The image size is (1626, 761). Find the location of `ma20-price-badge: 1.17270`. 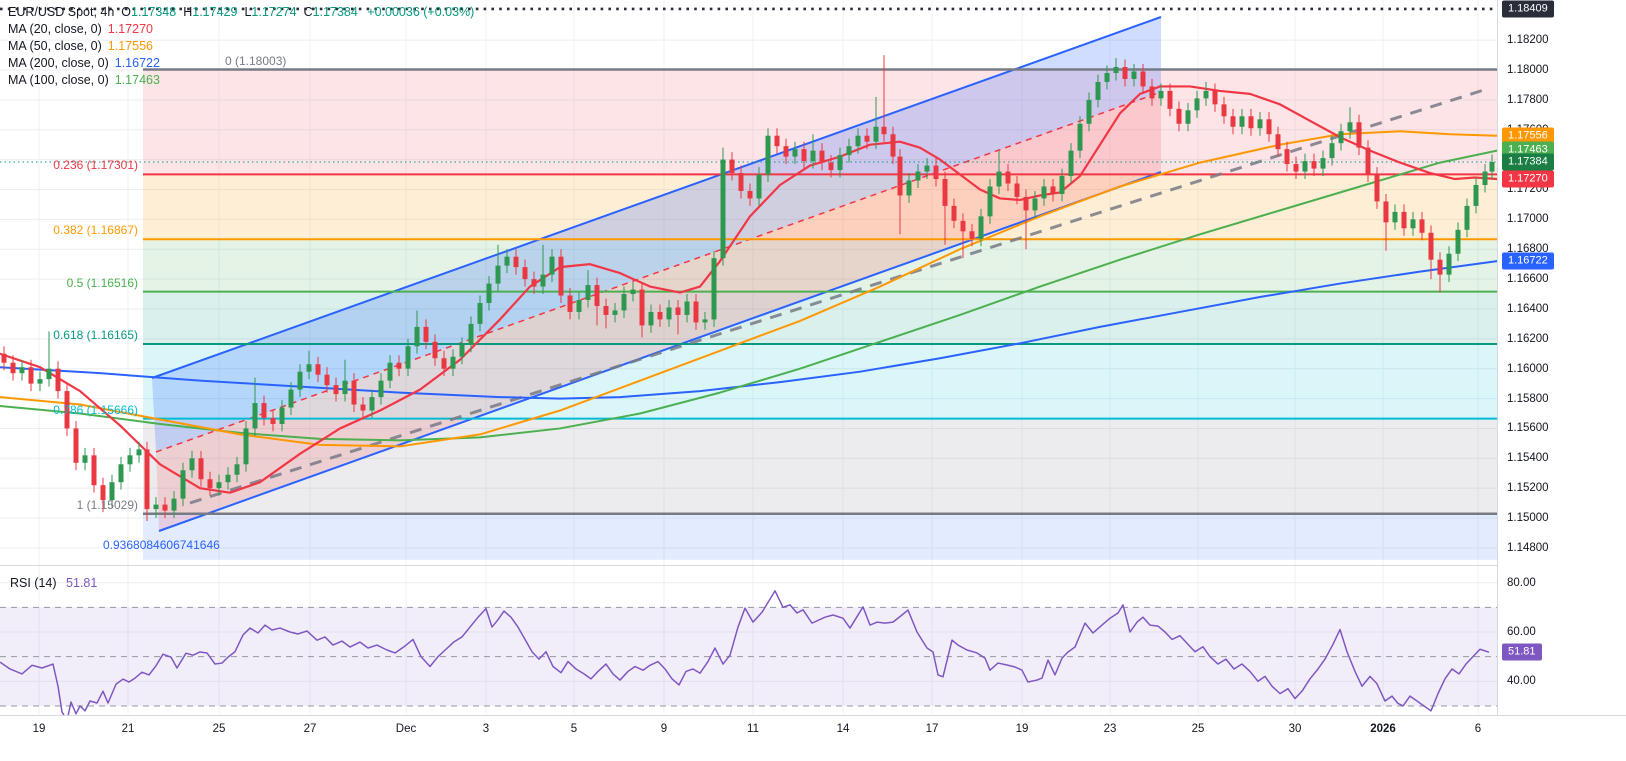

ma20-price-badge: 1.17270 is located at coordinates (1528, 179).